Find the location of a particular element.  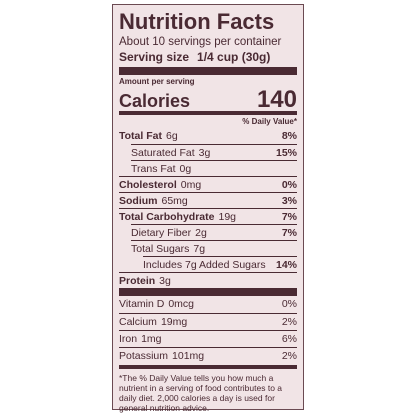

nutrient-name: Includes 7g Added Sugars is located at coordinates (204, 265).